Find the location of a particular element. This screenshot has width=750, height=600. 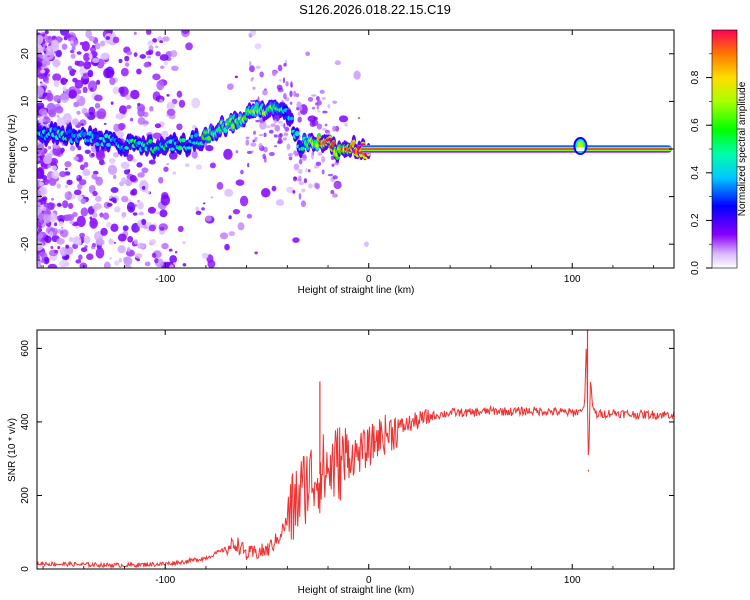

spectrogram-gap is located at coordinates (580, 149).